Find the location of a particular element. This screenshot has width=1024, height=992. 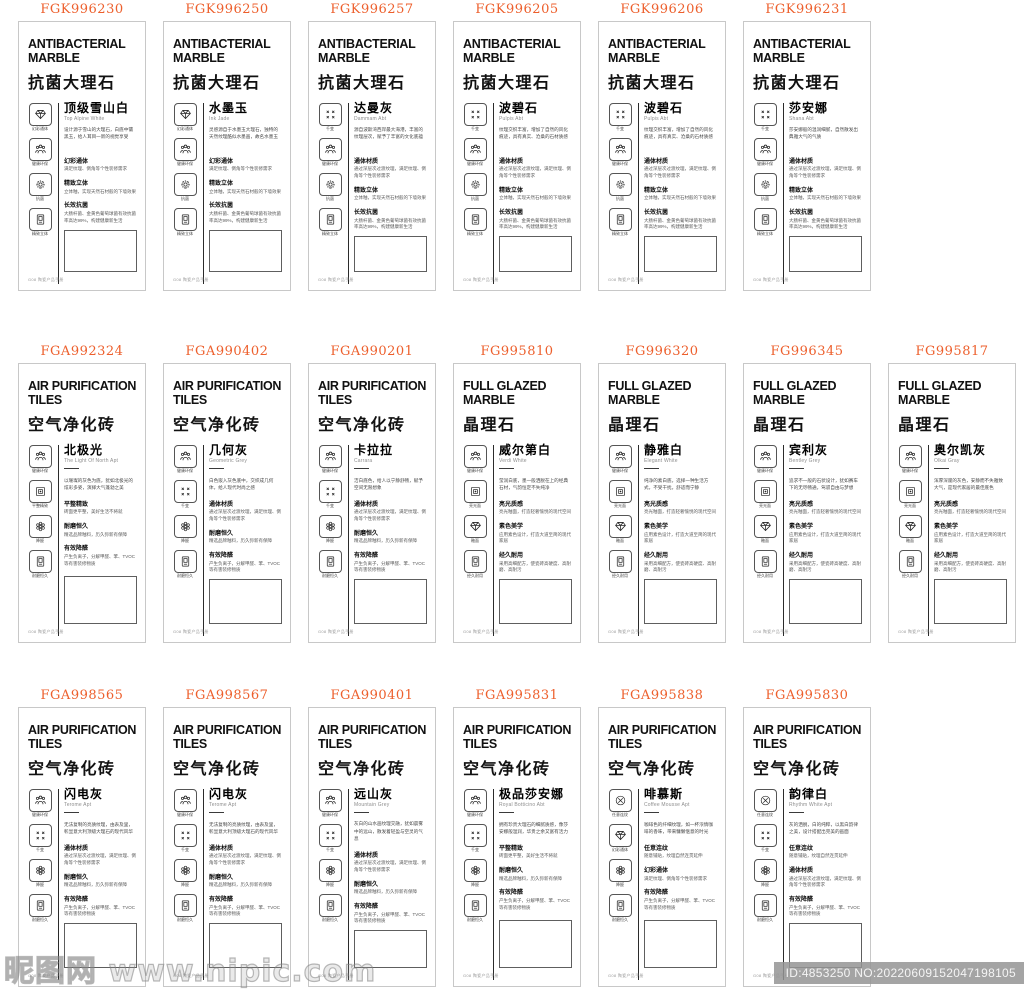

product-code: FGK996231 is located at coordinates (807, 9).